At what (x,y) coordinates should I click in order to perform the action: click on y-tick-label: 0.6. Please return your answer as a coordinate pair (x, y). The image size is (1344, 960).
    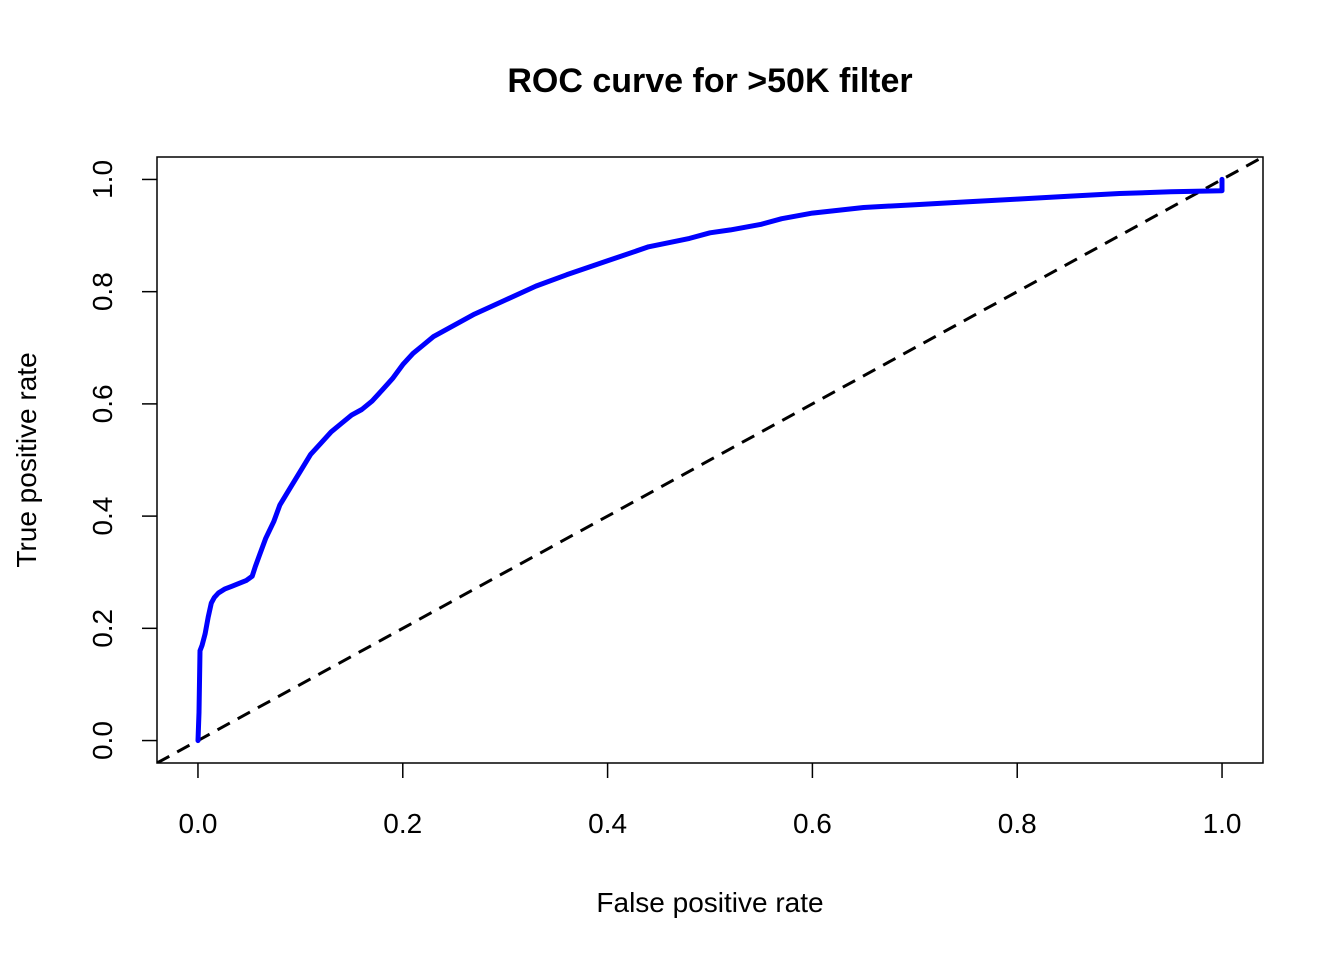
    Looking at the image, I should click on (102, 403).